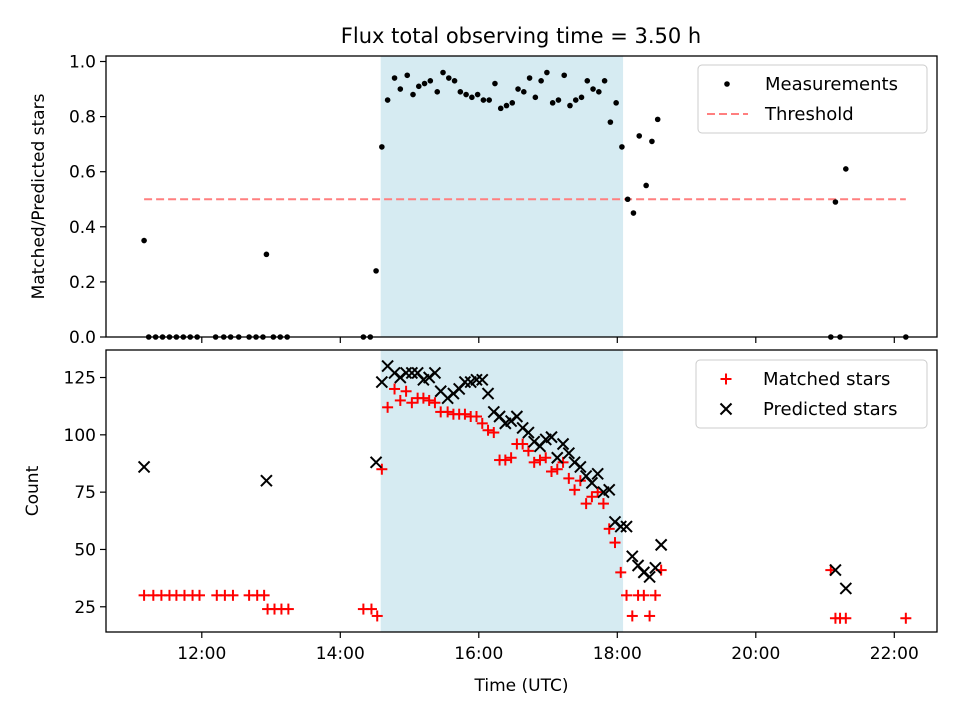  Describe the element at coordinates (521, 36) in the screenshot. I see `chart-title: Flux total observing time = 3.50 h` at that location.